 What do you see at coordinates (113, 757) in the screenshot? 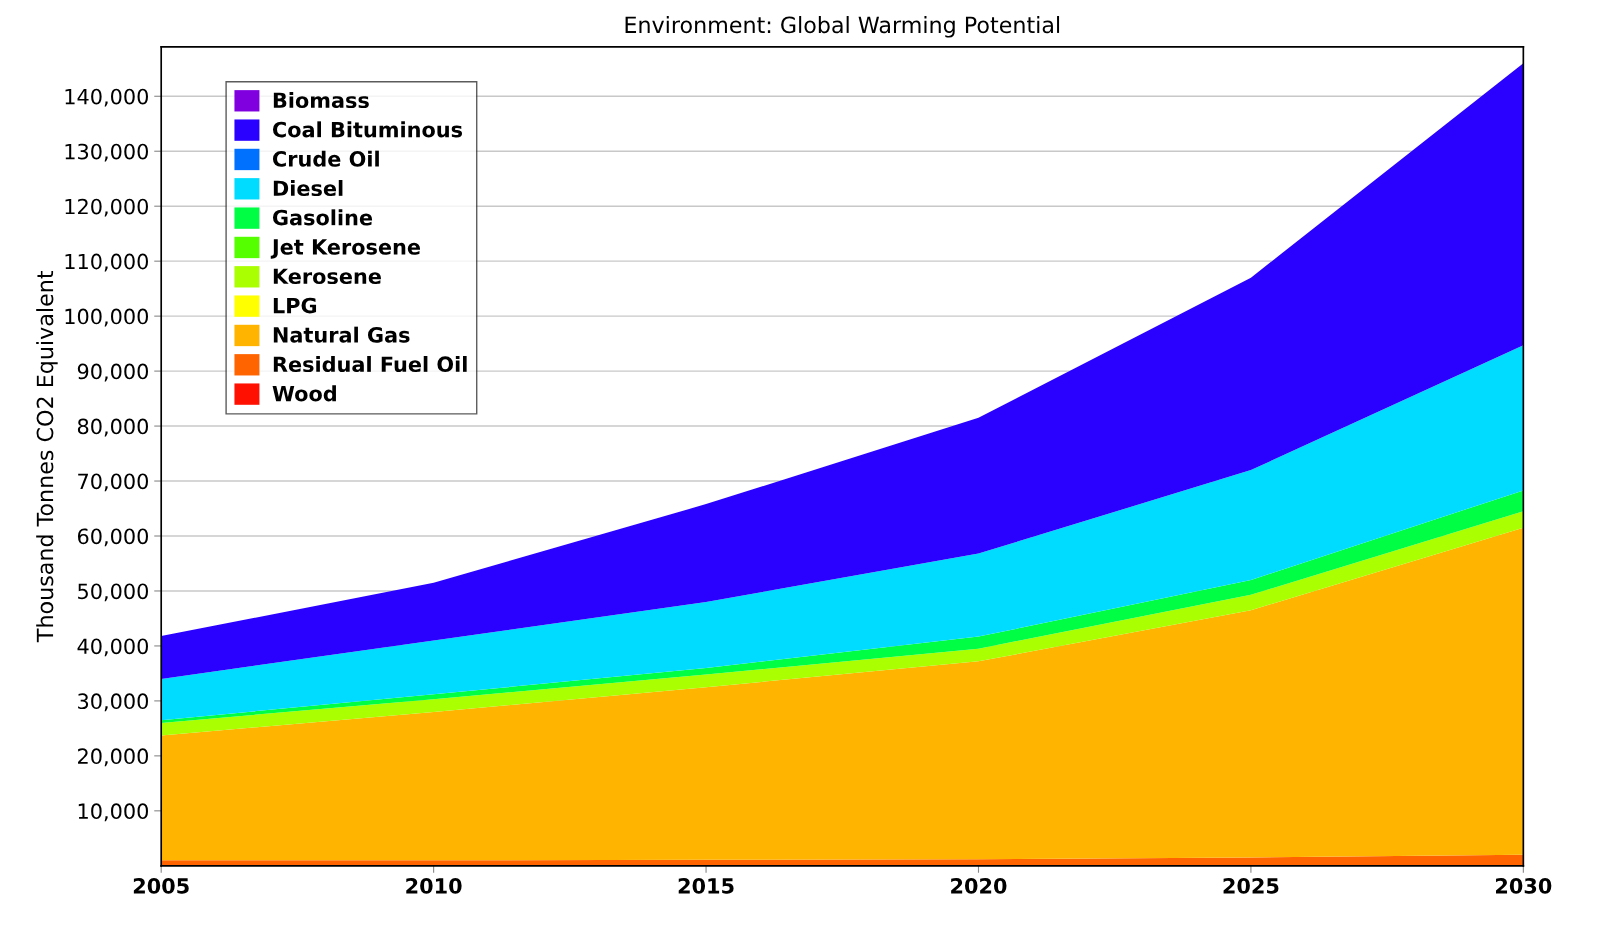
I see `y-tick-label: 20,000` at bounding box center [113, 757].